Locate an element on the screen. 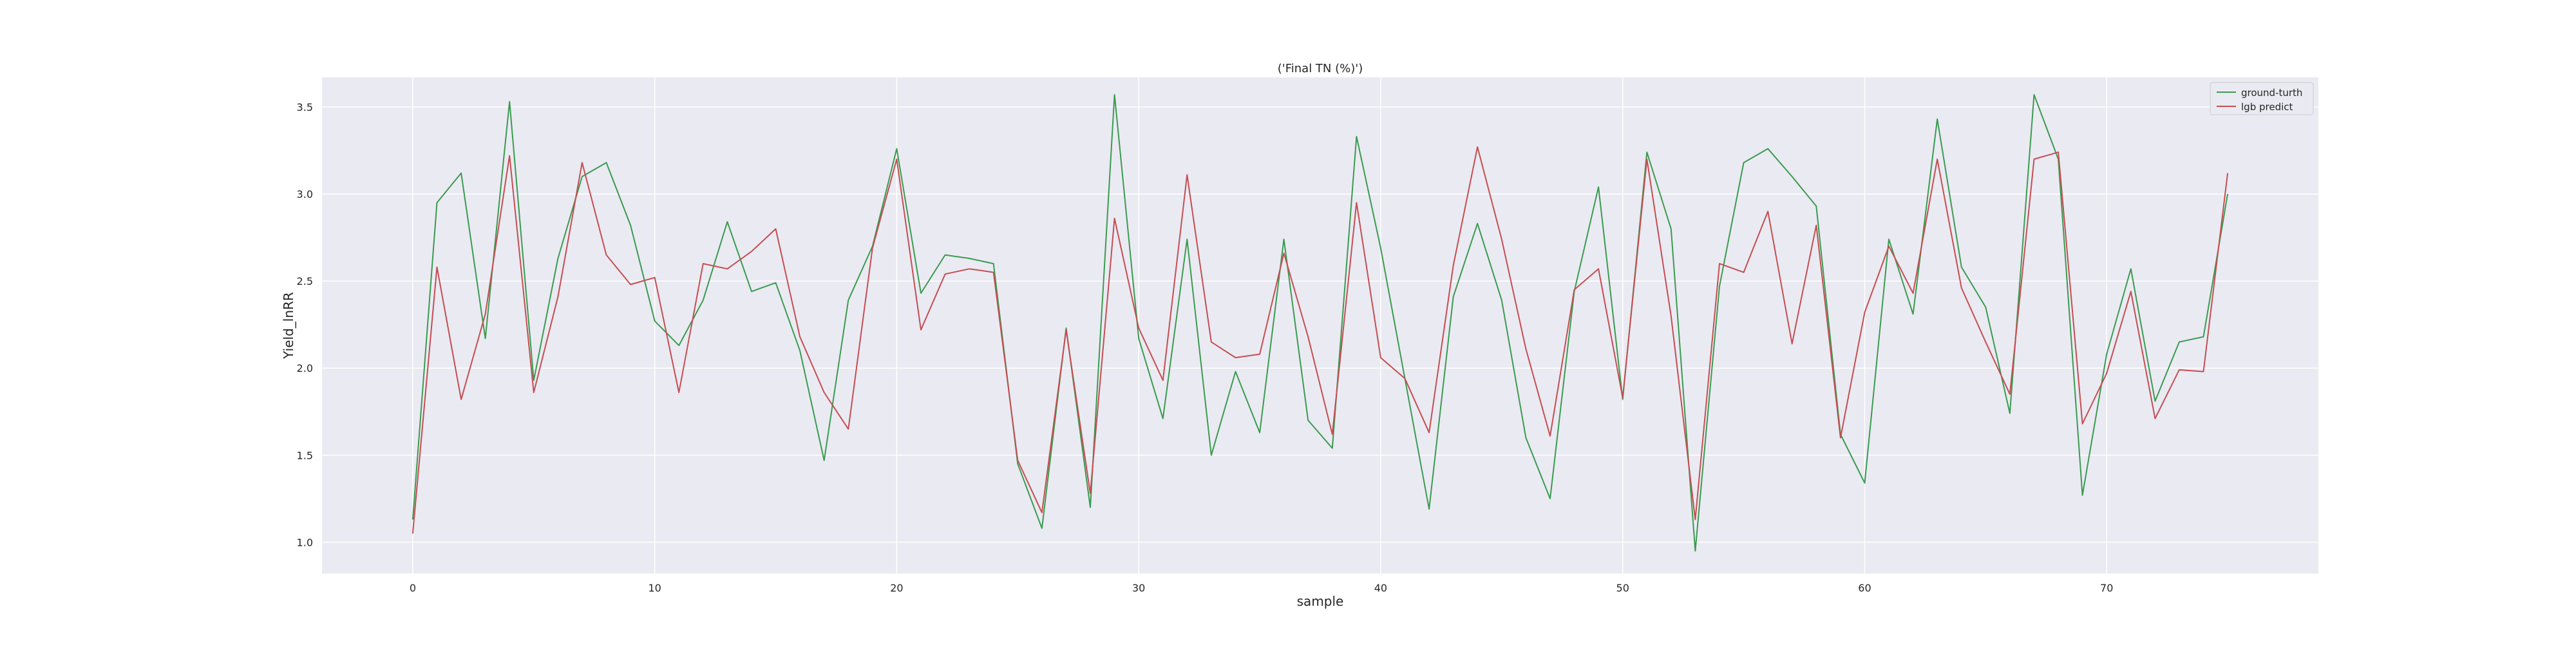 The height and width of the screenshot is (647, 2576). legend-label-lgb-predict: lgb predict is located at coordinates (2267, 107).